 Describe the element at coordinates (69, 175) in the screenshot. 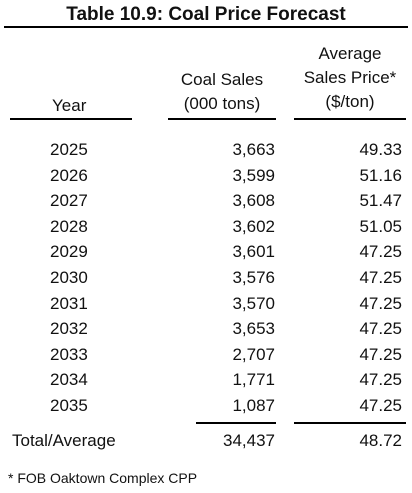

I see `cell-year: 2026` at that location.